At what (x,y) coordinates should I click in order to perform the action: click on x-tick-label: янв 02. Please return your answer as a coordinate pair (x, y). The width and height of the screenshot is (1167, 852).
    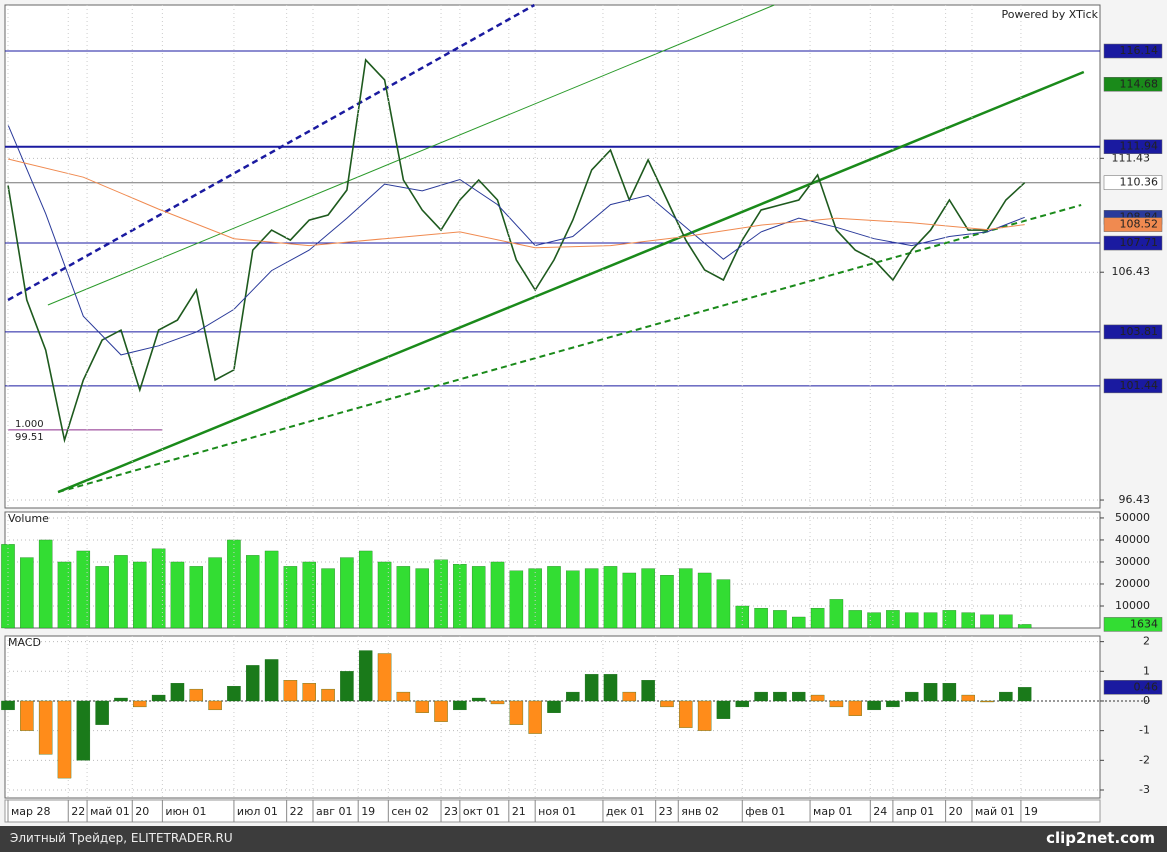
    Looking at the image, I should click on (700, 811).